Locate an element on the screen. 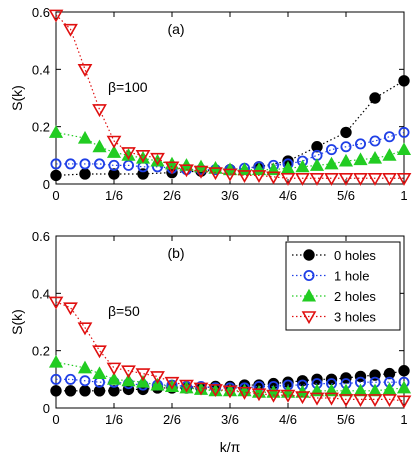  y-tick-label: 0.4 is located at coordinates (41, 293).